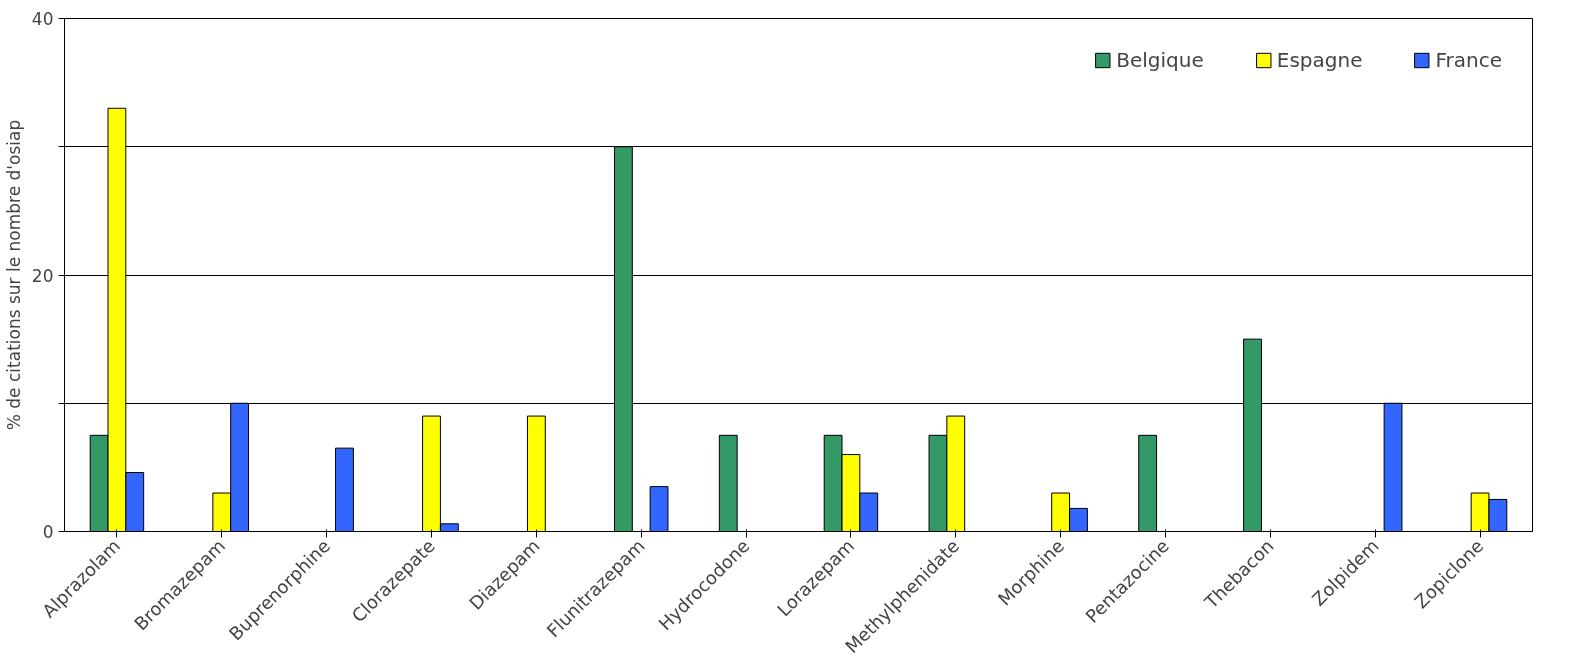  What do you see at coordinates (42, 19) in the screenshot?
I see `y-tick-label: 40` at bounding box center [42, 19].